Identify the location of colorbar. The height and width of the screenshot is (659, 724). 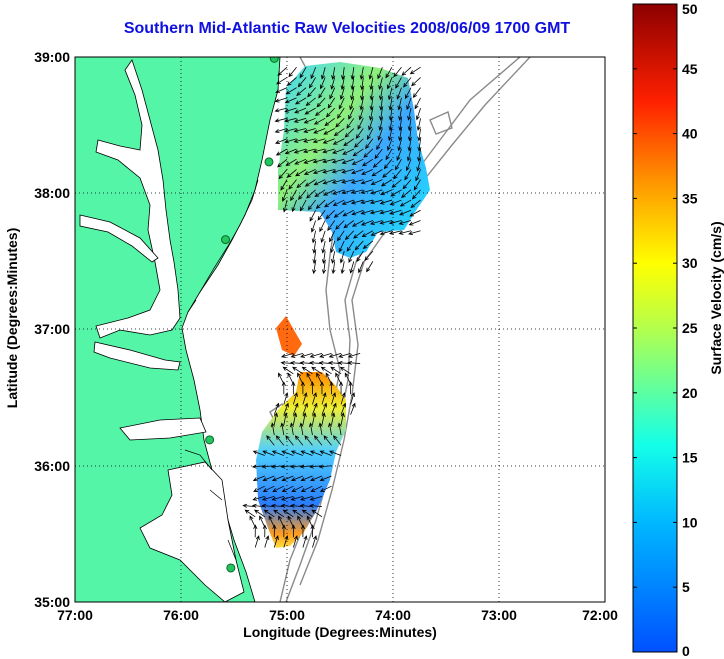
(655, 328).